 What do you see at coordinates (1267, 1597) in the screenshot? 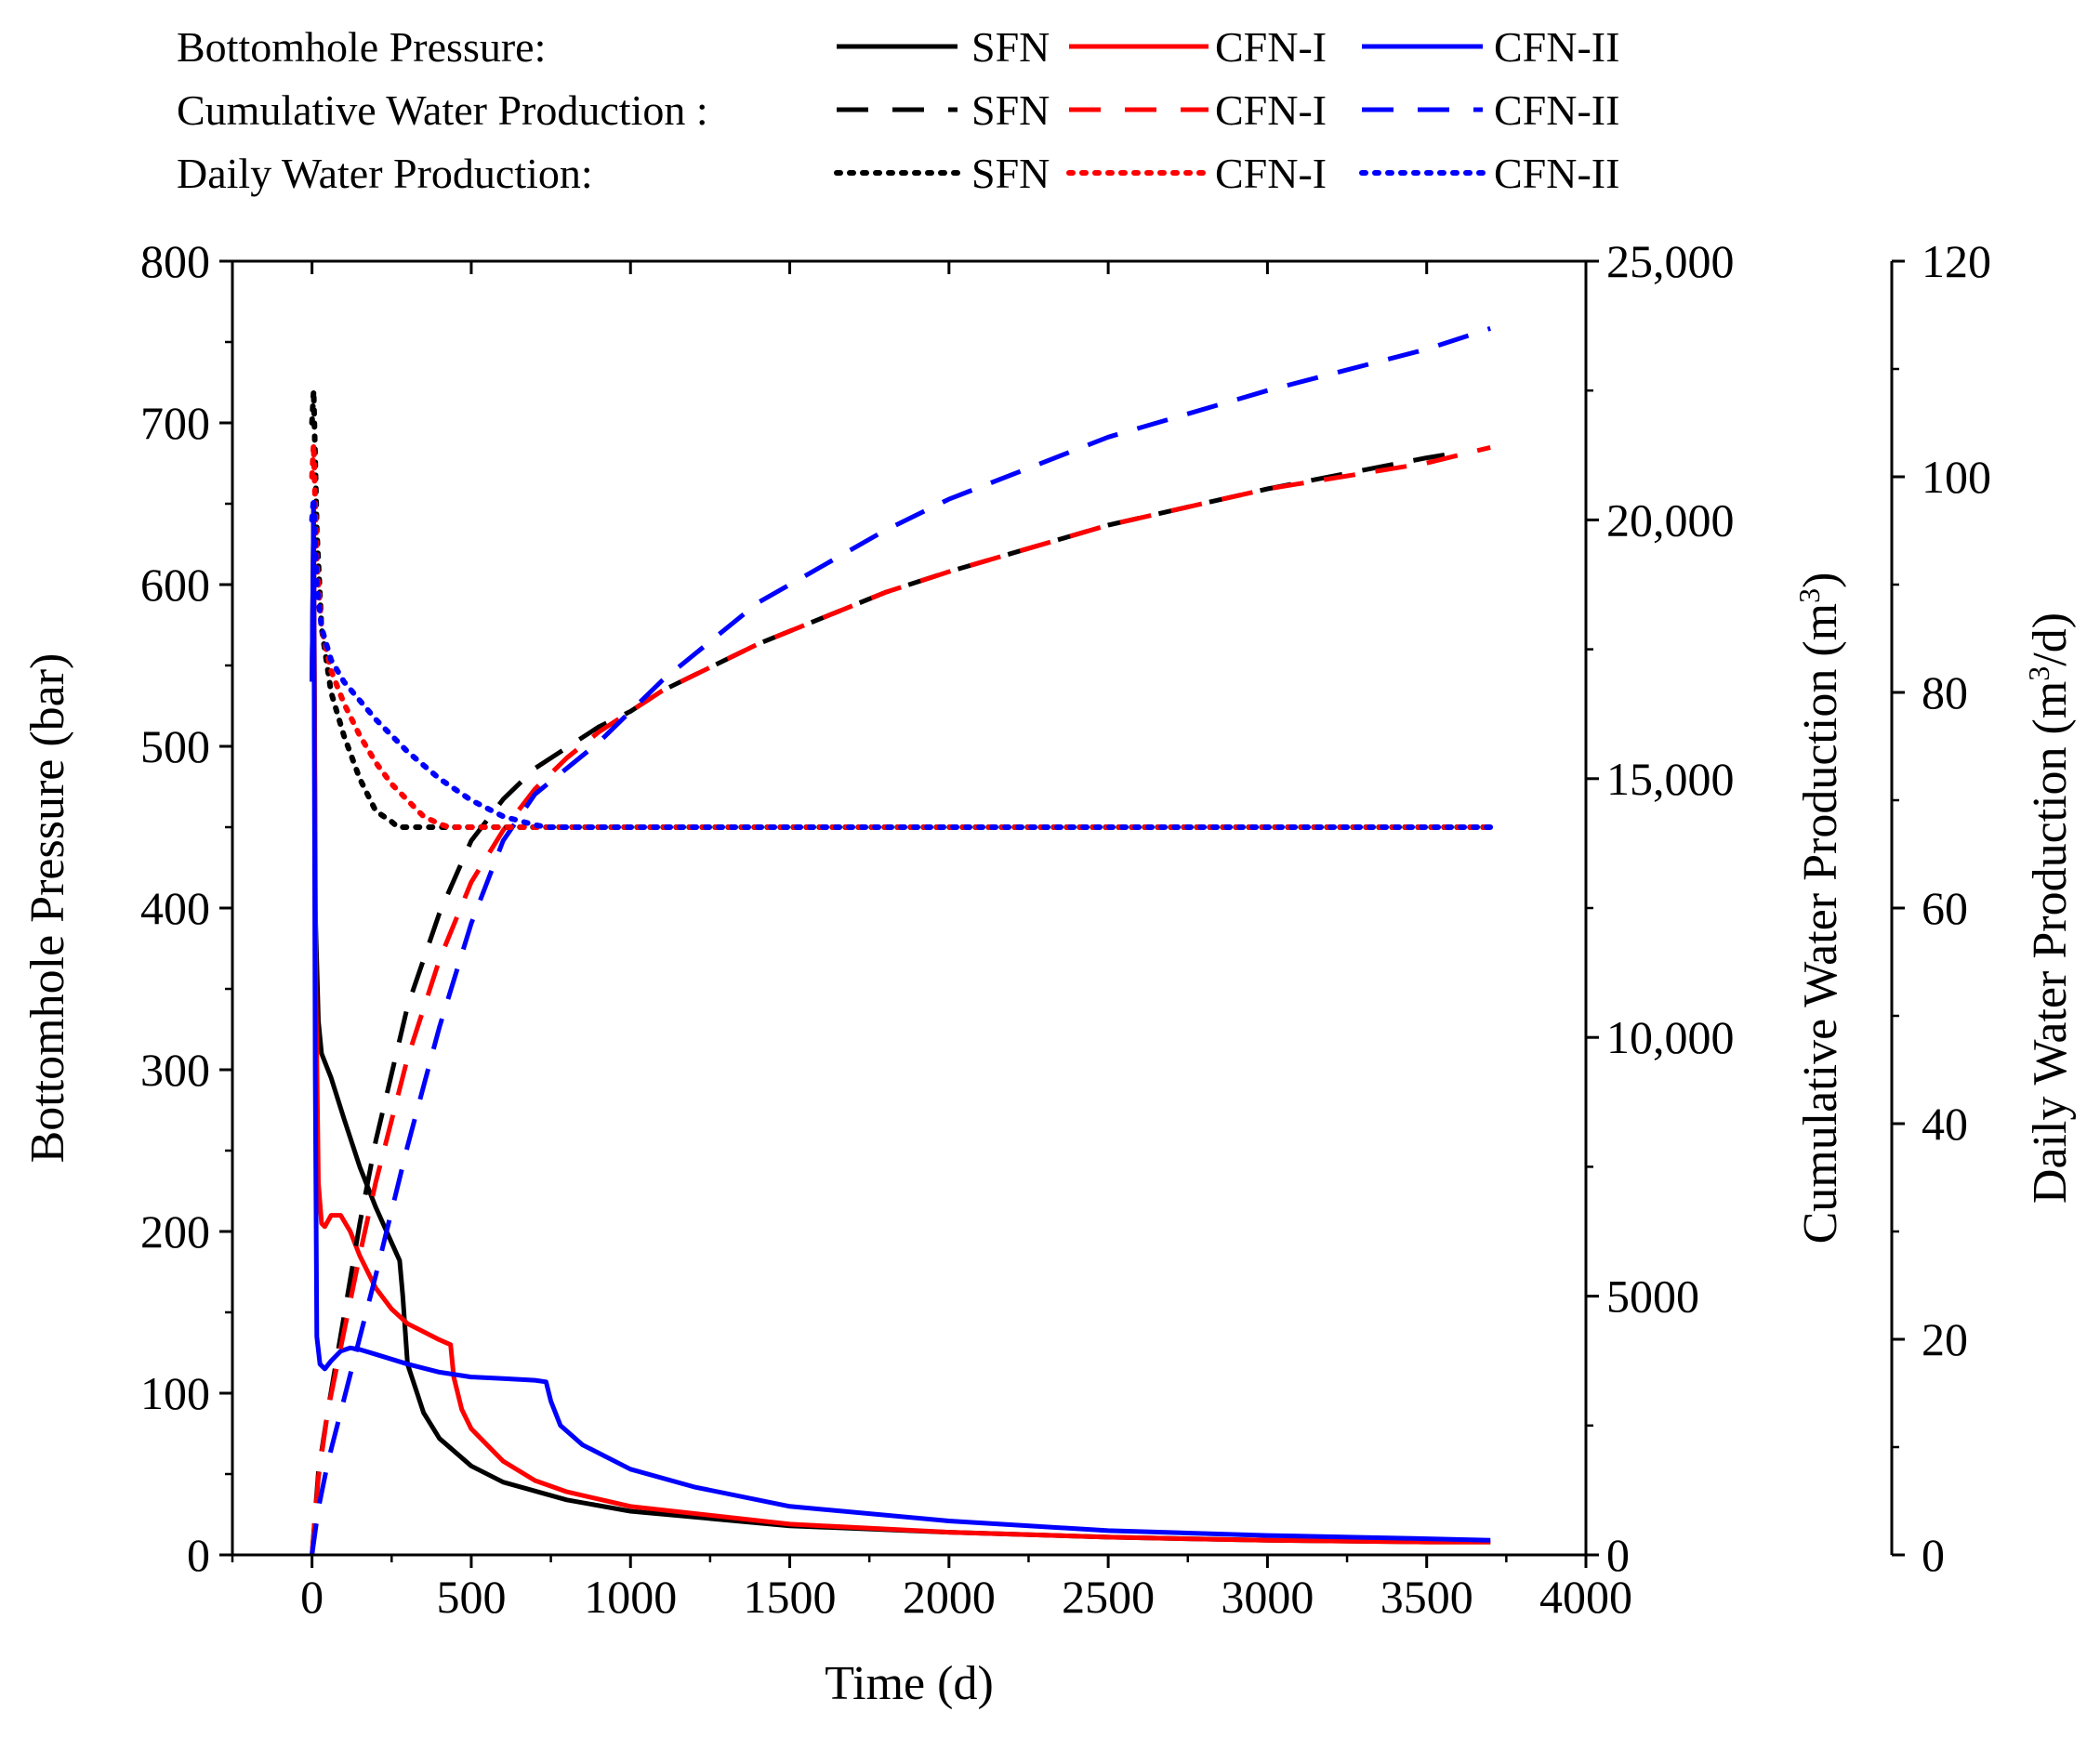
I see `x-tick-label: 3000` at bounding box center [1267, 1597].